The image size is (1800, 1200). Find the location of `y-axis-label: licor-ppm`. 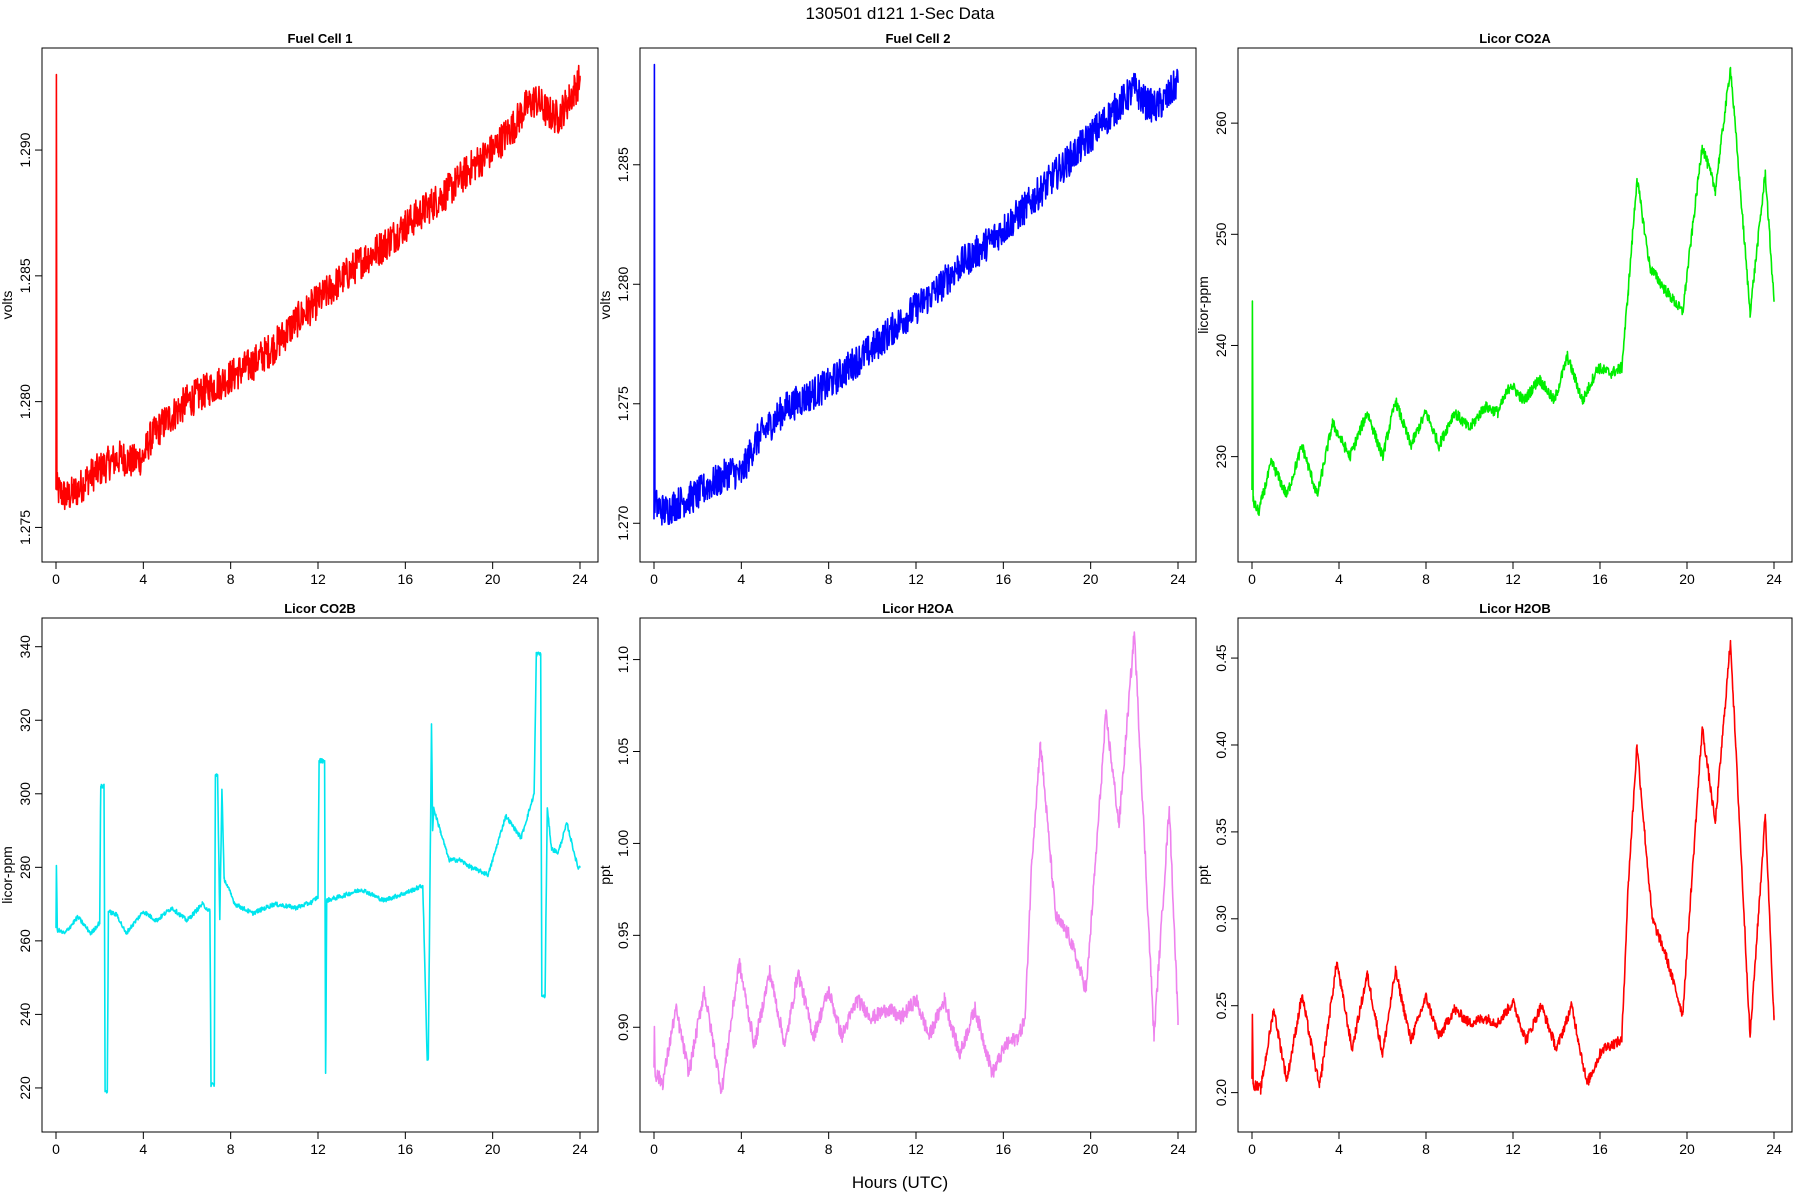

y-axis-label: licor-ppm is located at coordinates (1203, 305).